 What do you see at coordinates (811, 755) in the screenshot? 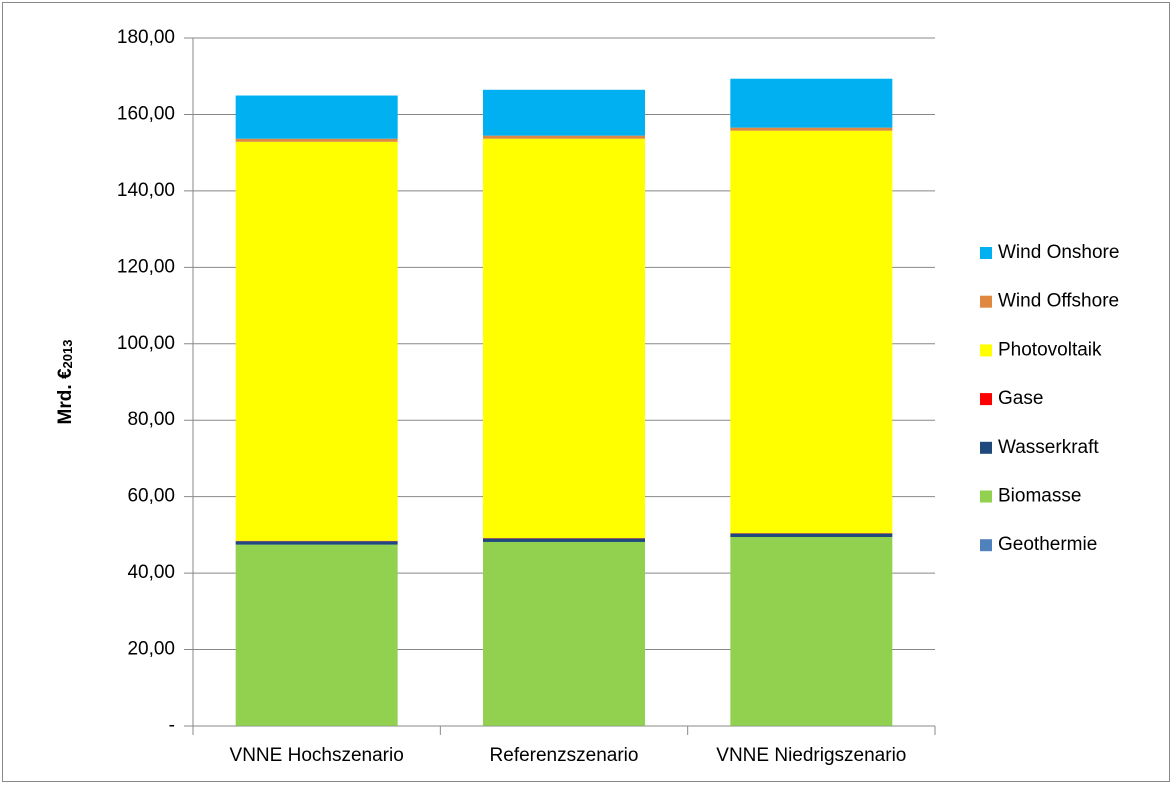
I see `x-tick-label: VNNE Niedrigszenario` at bounding box center [811, 755].